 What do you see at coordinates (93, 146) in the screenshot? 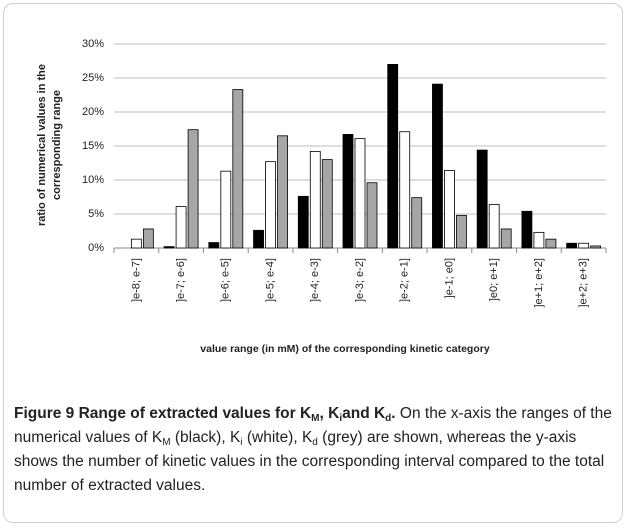
I see `y-tick-label: 15%` at bounding box center [93, 146].